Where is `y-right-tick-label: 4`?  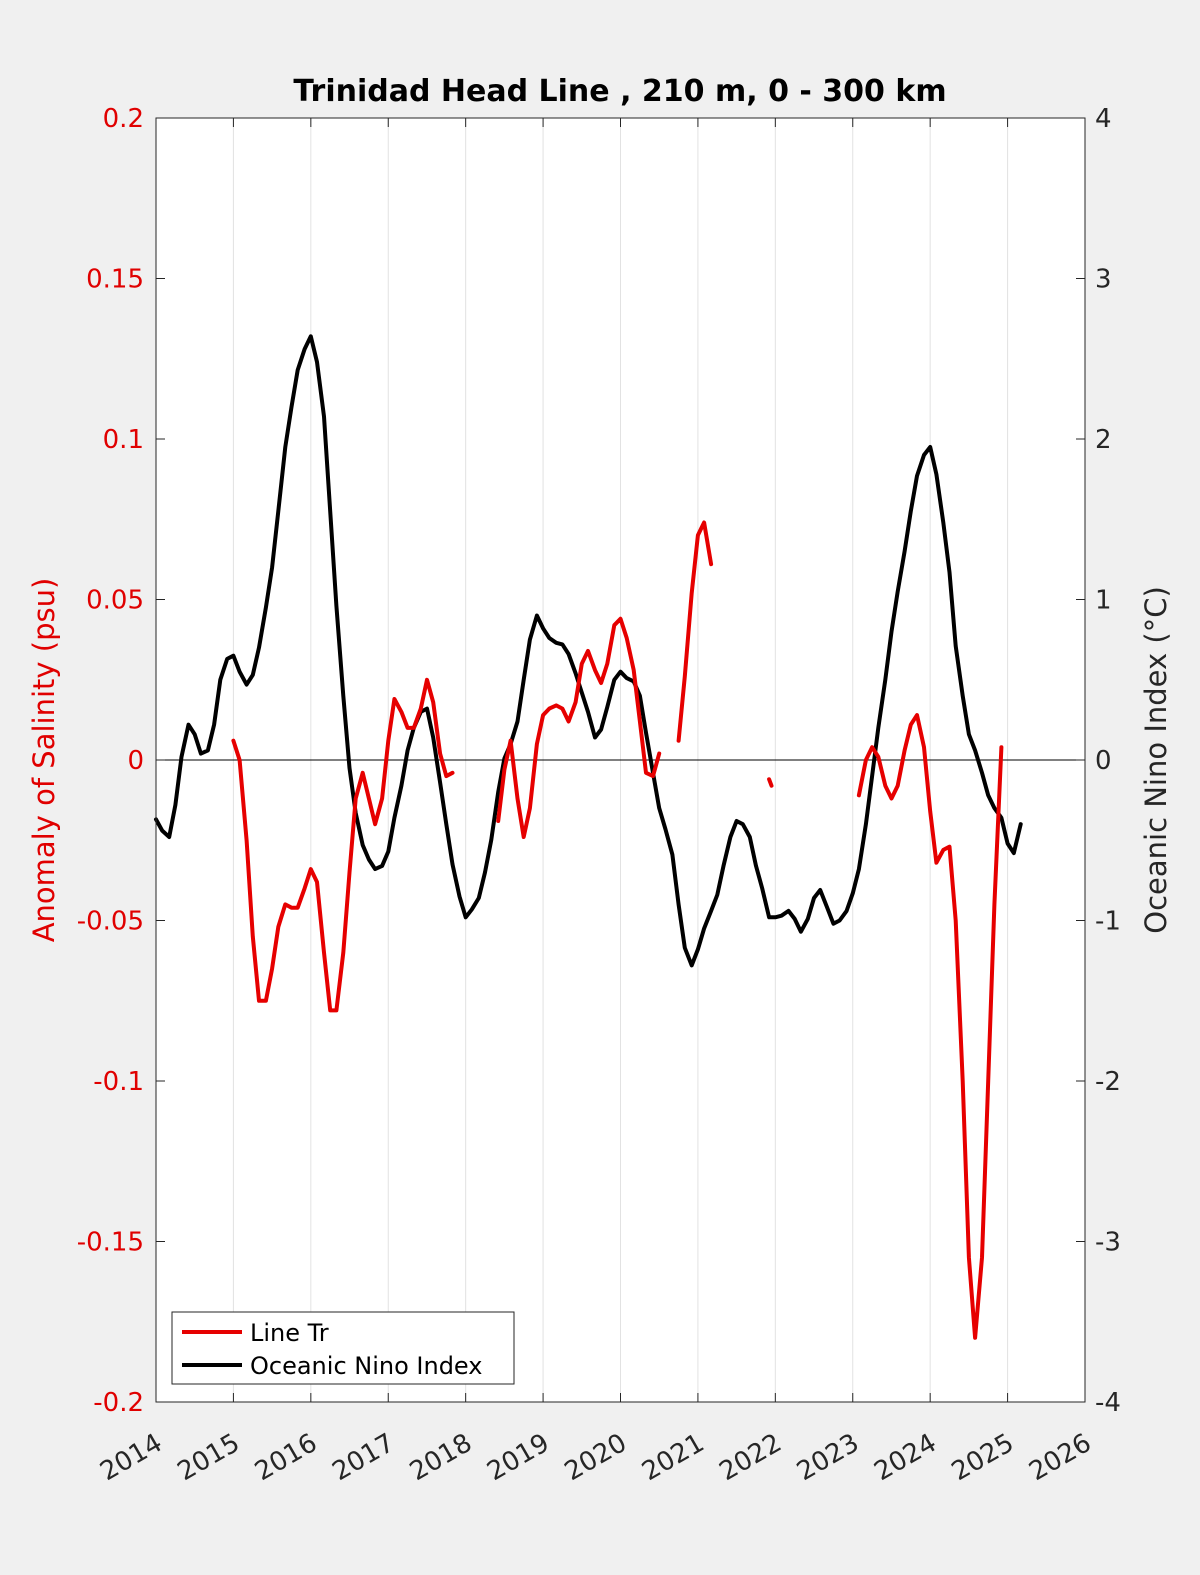 y-right-tick-label: 4 is located at coordinates (1103, 119).